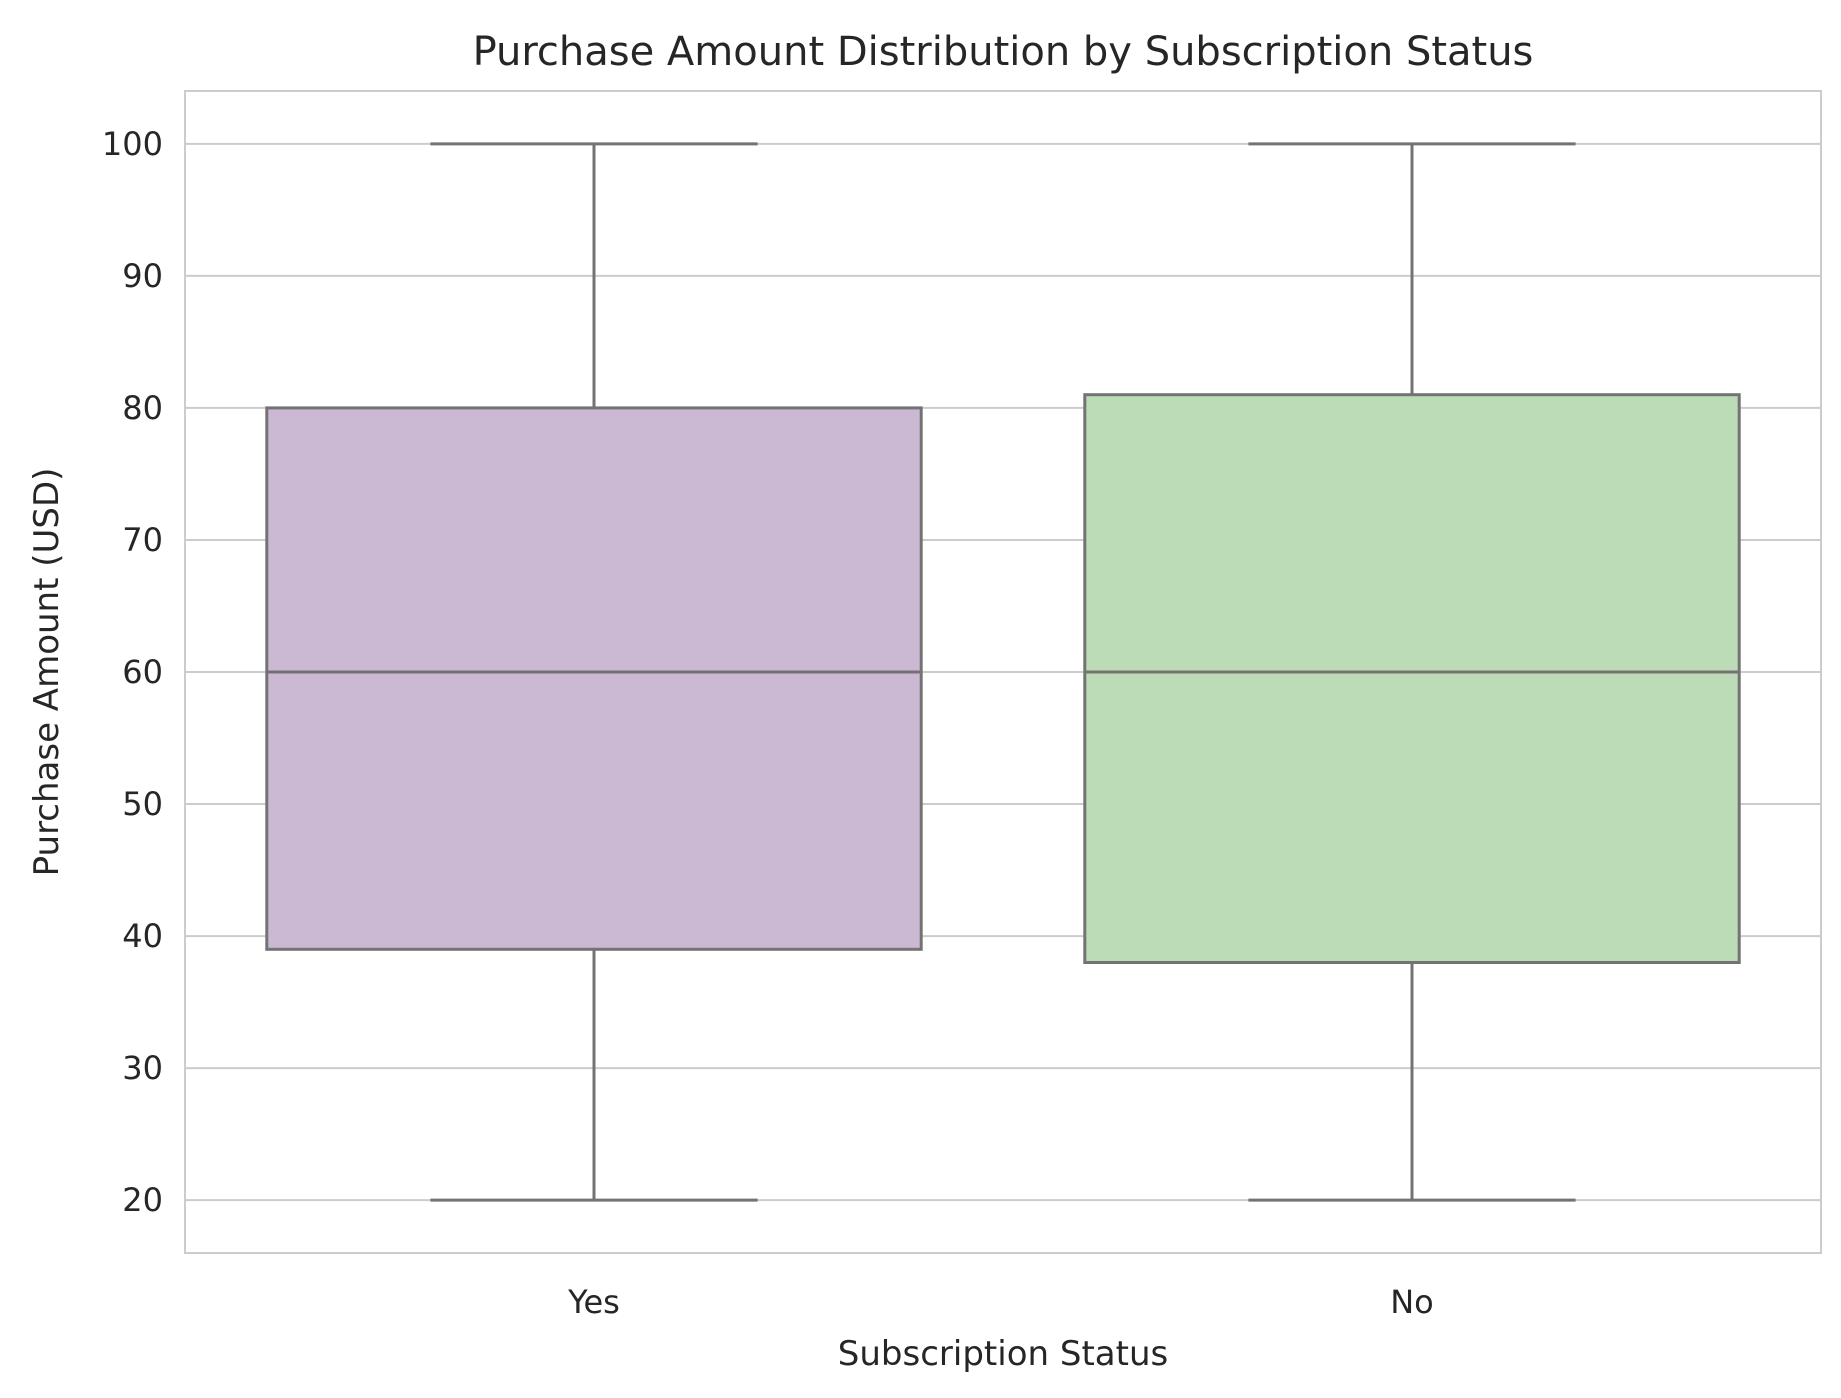 This screenshot has width=1841, height=1398. What do you see at coordinates (132, 144) in the screenshot?
I see `y-tick-label: 100` at bounding box center [132, 144].